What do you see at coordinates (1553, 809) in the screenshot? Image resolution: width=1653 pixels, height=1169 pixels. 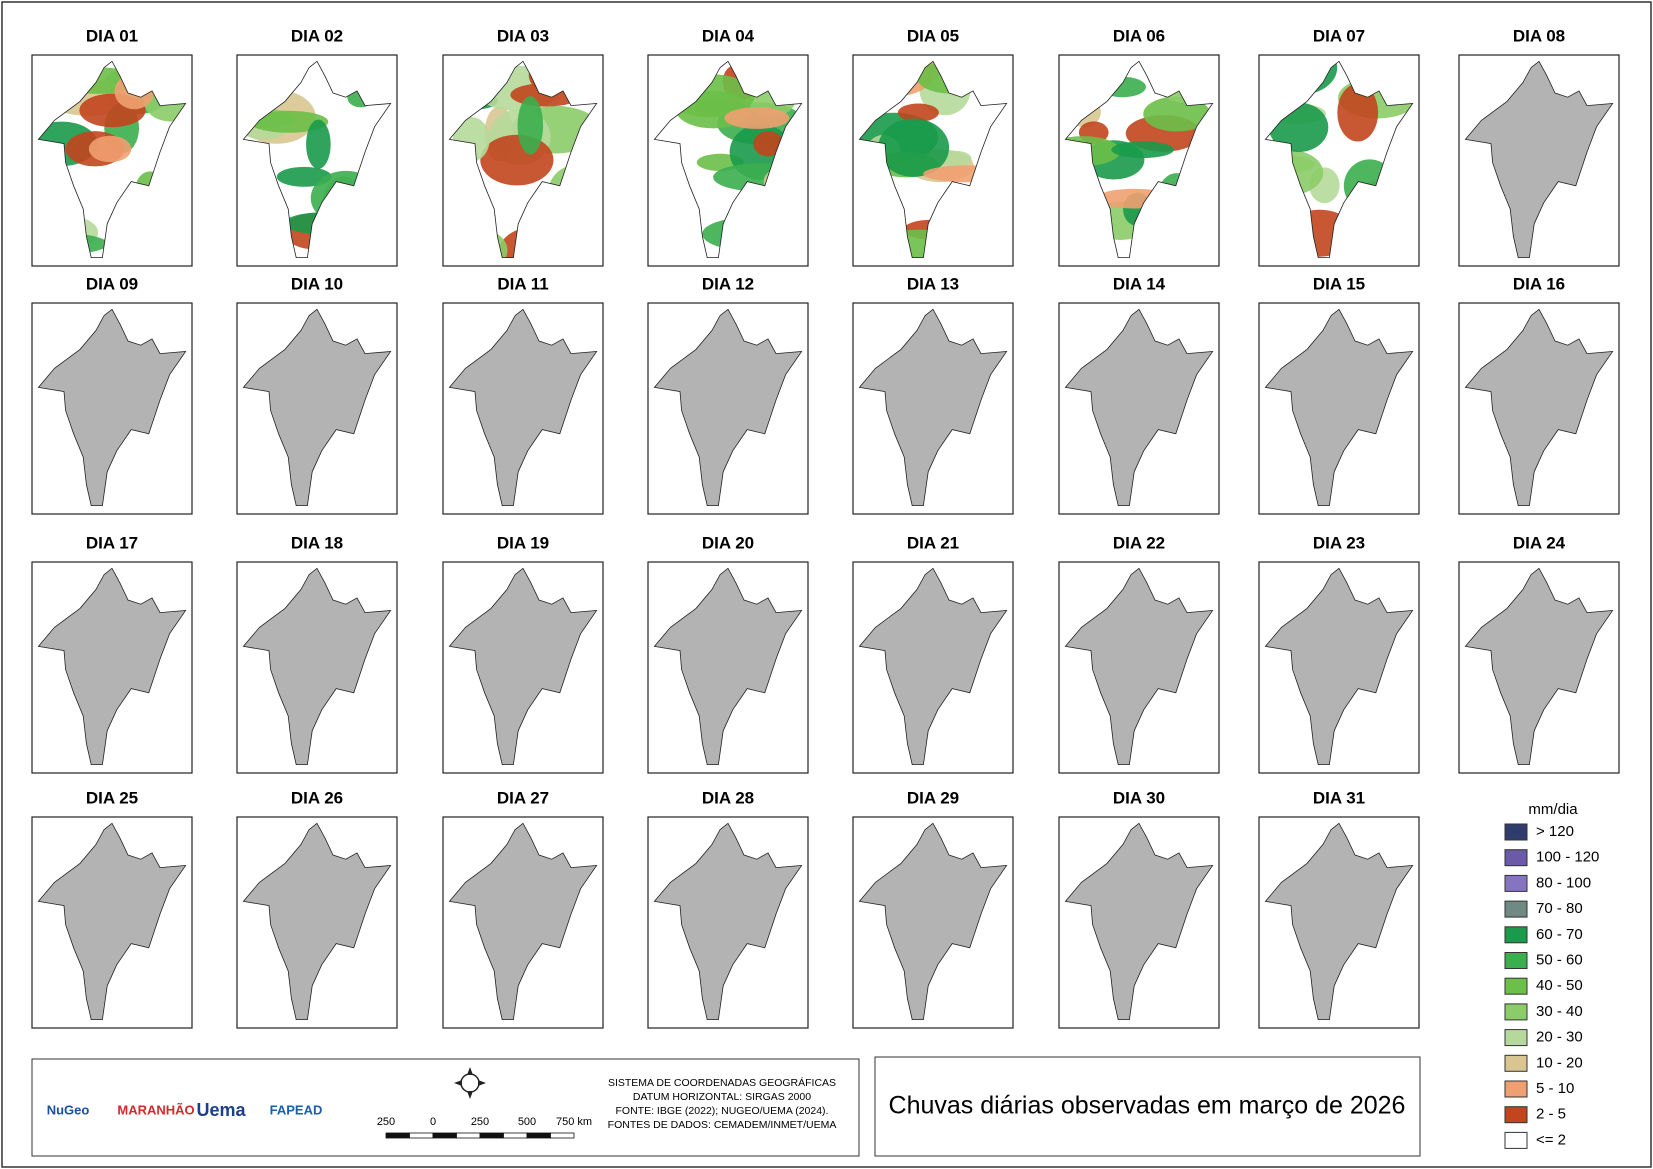 I see `legend-title: mm/dia` at bounding box center [1553, 809].